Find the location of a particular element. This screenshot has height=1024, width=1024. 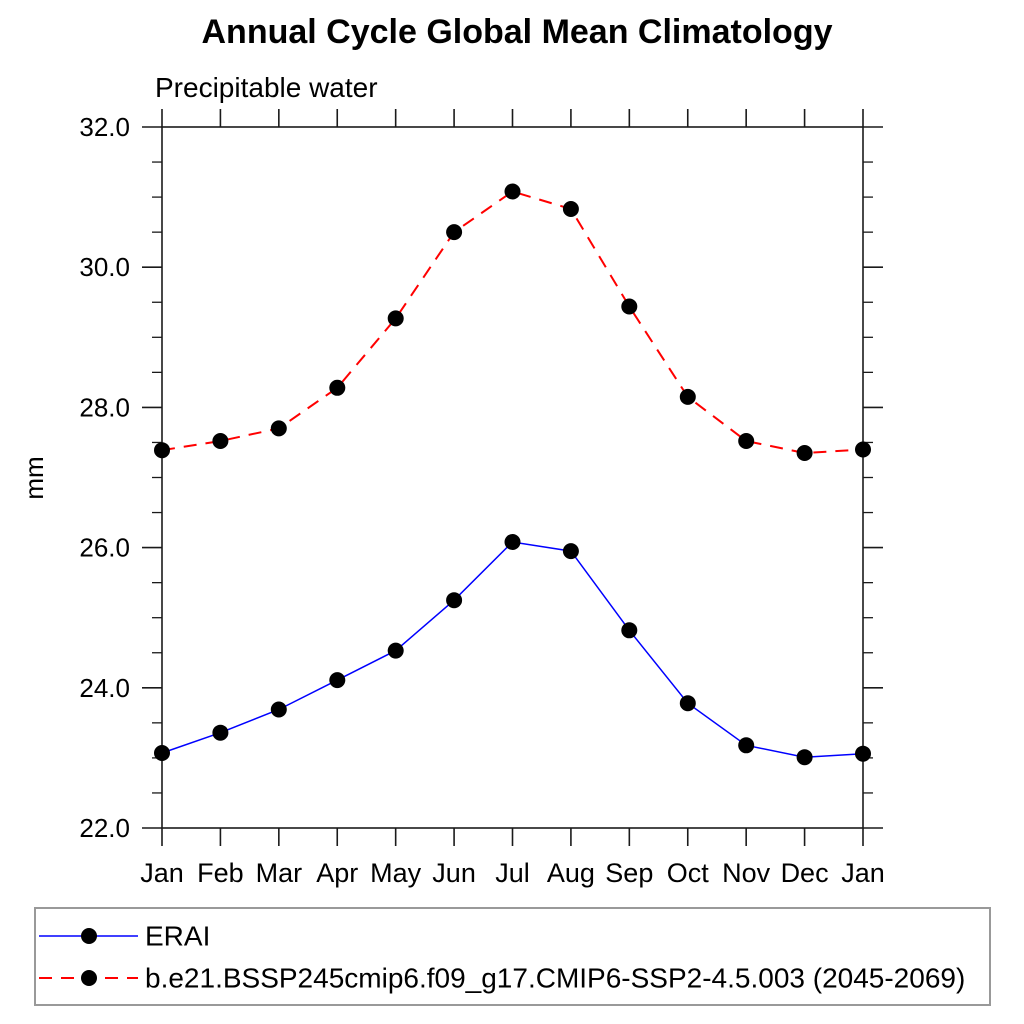

legend-box is located at coordinates (512, 956).